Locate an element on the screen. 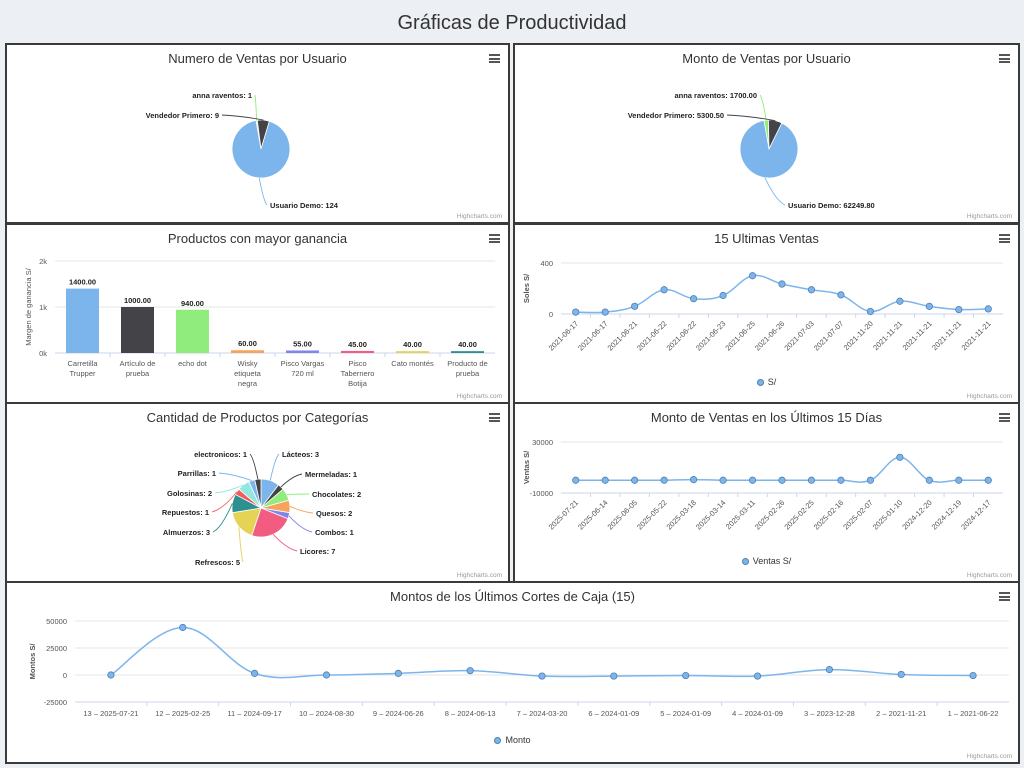 The width and height of the screenshot is (1024, 768). chart-title: Numero de Ventas por Usuario is located at coordinates (257, 58).